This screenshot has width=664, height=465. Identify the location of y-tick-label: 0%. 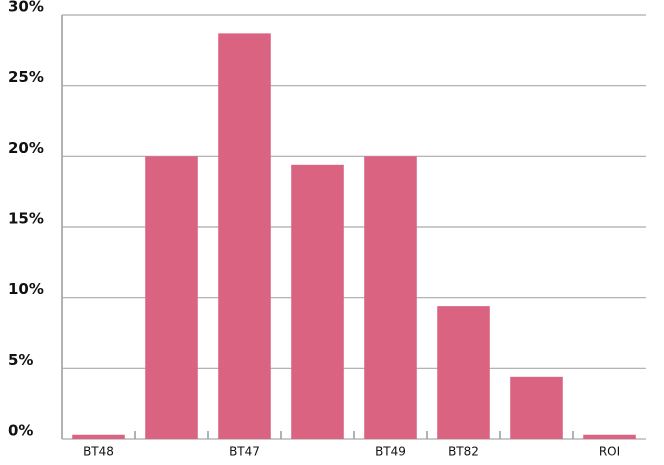
(20, 431).